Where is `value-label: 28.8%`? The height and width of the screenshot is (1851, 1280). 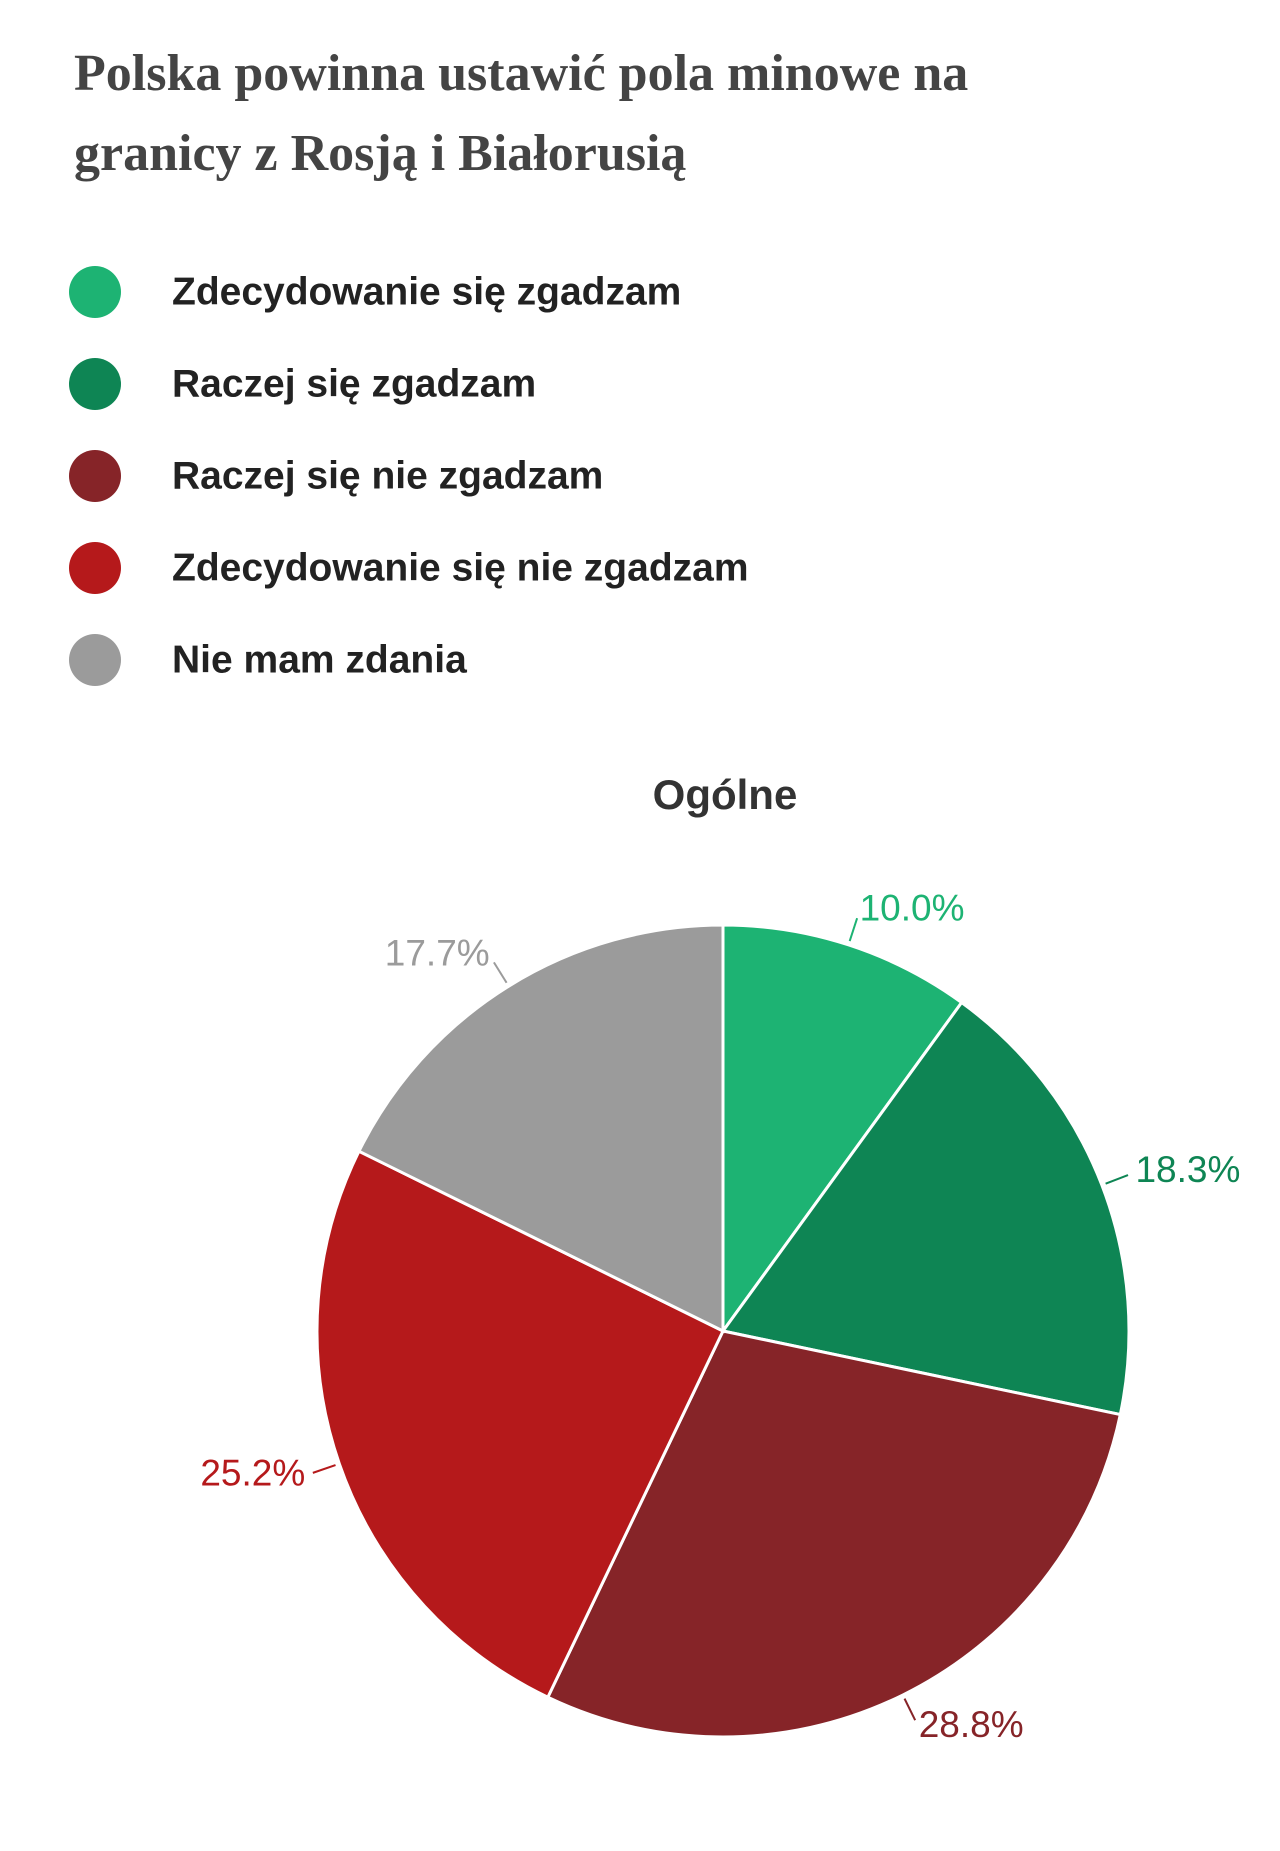 value-label: 28.8% is located at coordinates (971, 1724).